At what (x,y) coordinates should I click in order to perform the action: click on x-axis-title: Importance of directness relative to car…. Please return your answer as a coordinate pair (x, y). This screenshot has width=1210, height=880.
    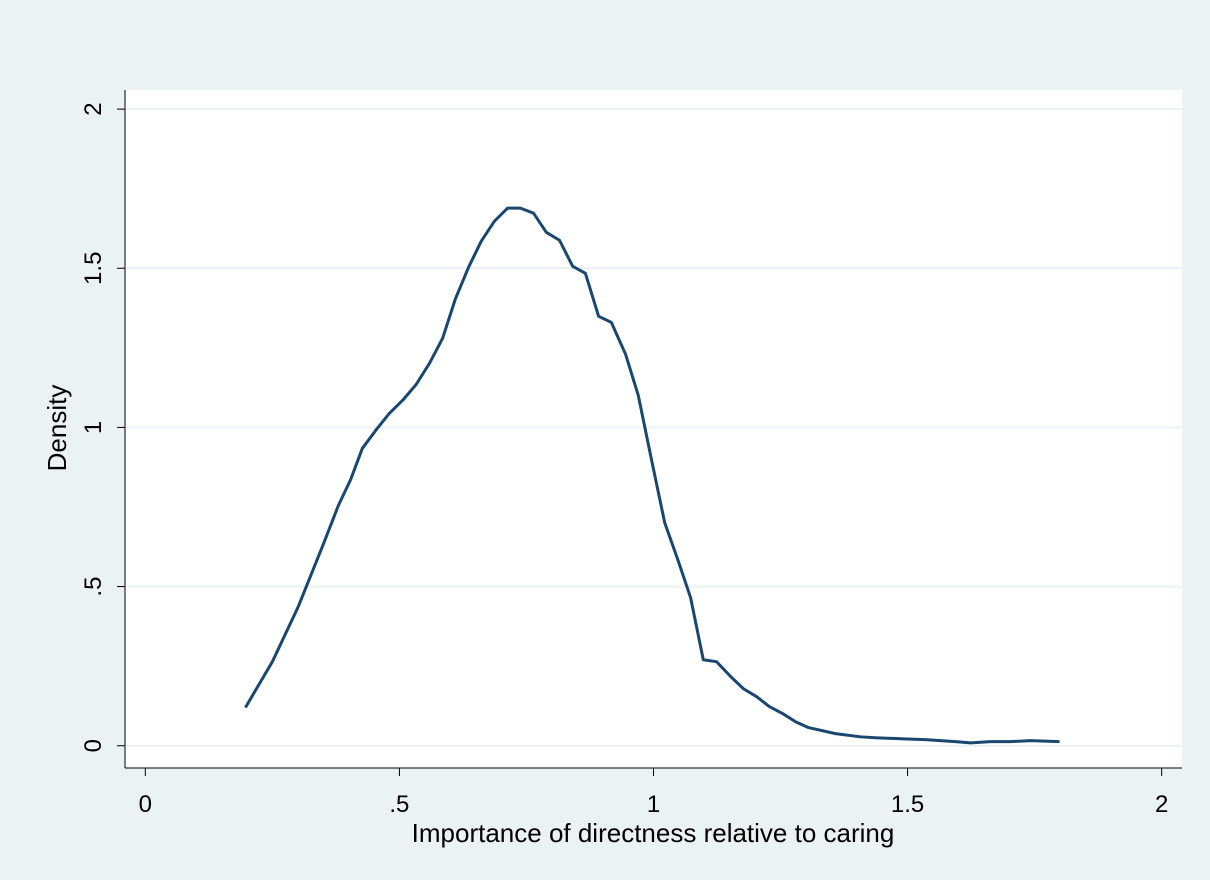
    Looking at the image, I should click on (653, 833).